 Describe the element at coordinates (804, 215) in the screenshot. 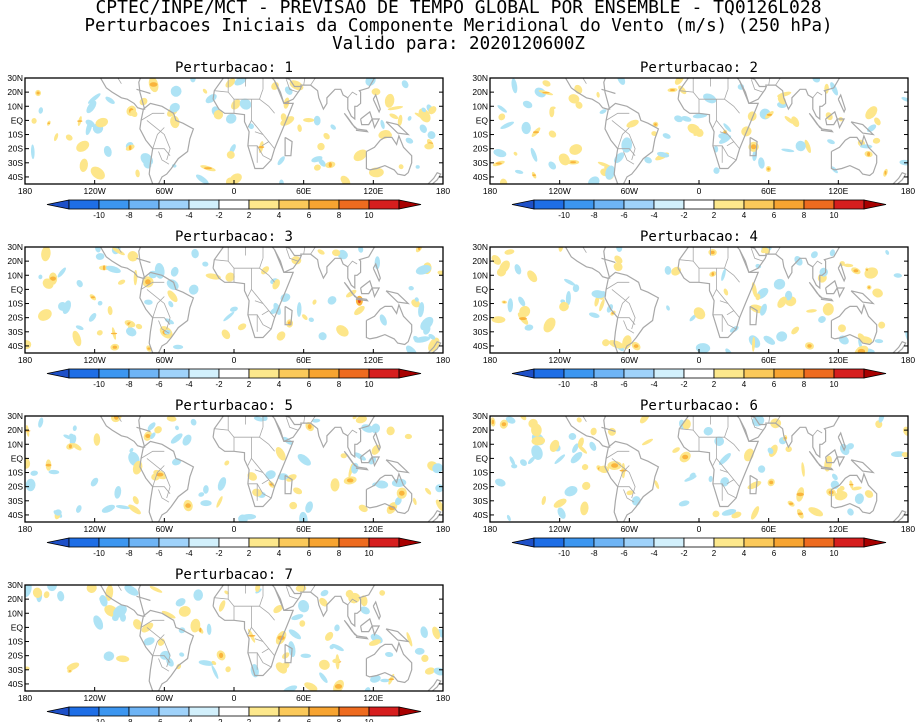

I see `colorbar-label: 8` at that location.